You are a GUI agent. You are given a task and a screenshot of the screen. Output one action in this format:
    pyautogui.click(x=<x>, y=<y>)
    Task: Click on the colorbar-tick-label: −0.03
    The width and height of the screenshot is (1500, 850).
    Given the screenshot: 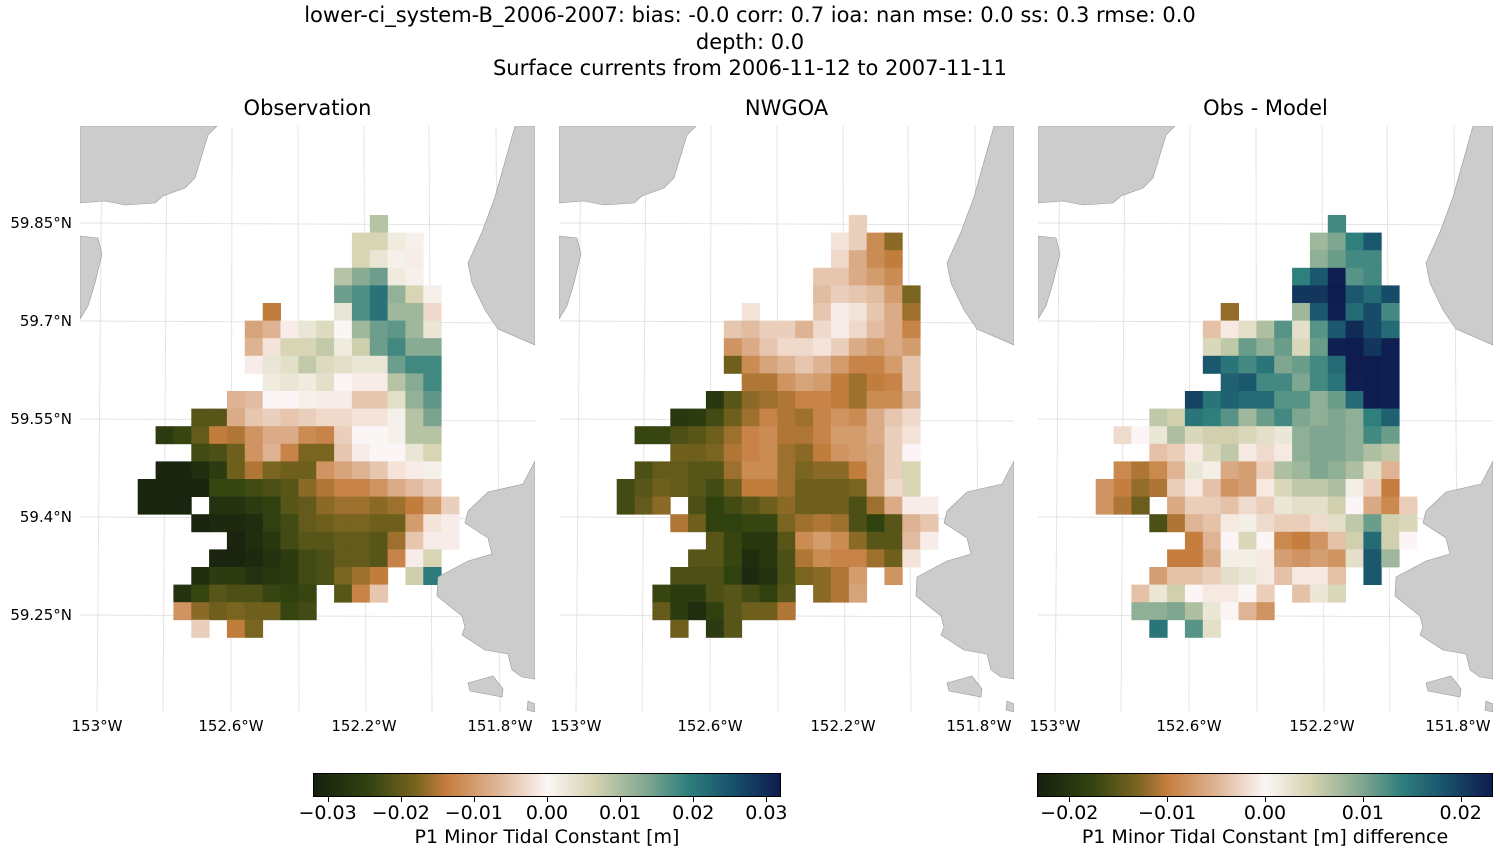 What is the action you would take?
    pyautogui.click(x=327, y=813)
    